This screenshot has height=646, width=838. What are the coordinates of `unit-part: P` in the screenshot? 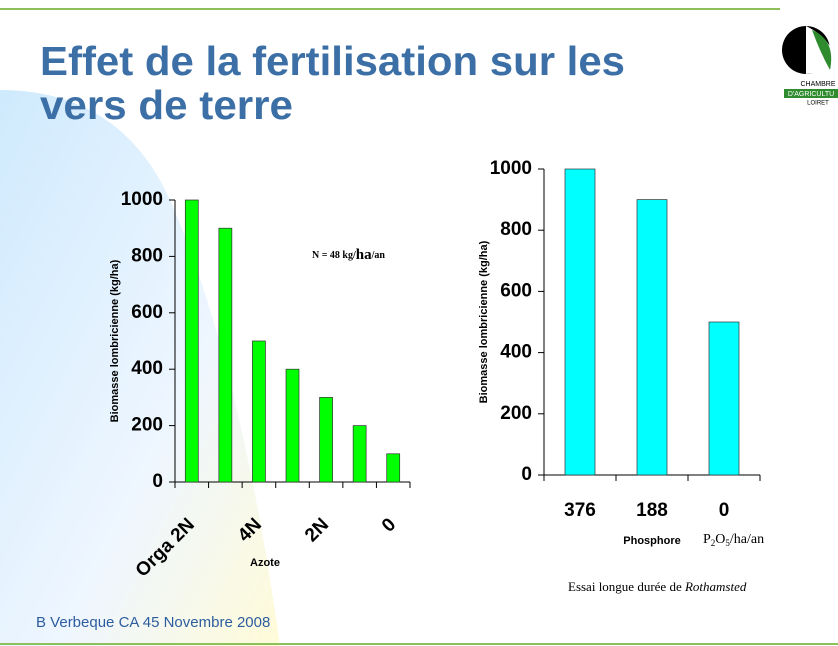 It's located at (707, 539).